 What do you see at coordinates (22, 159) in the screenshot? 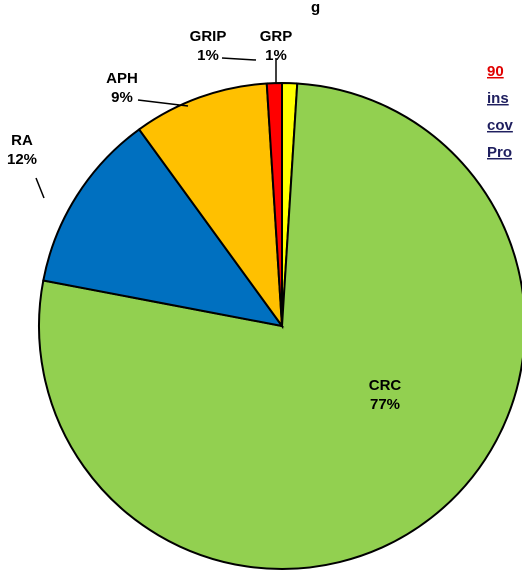
I see `slice-value-label: 12%` at bounding box center [22, 159].